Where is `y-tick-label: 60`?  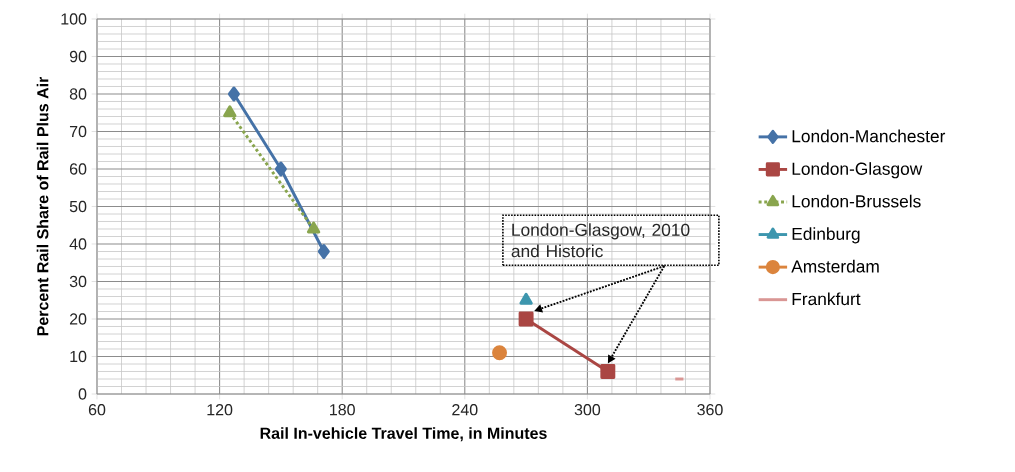 y-tick-label: 60 is located at coordinates (78, 169).